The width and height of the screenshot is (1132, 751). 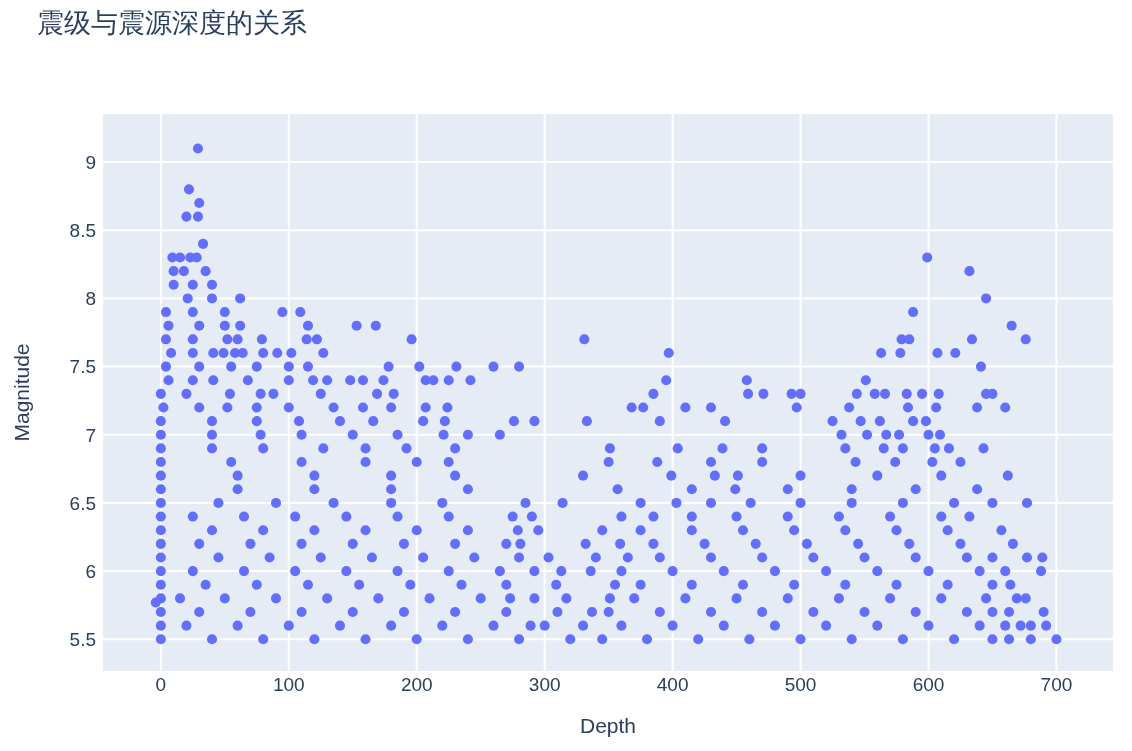 What do you see at coordinates (608, 725) in the screenshot?
I see `x-axis-title: Depth` at bounding box center [608, 725].